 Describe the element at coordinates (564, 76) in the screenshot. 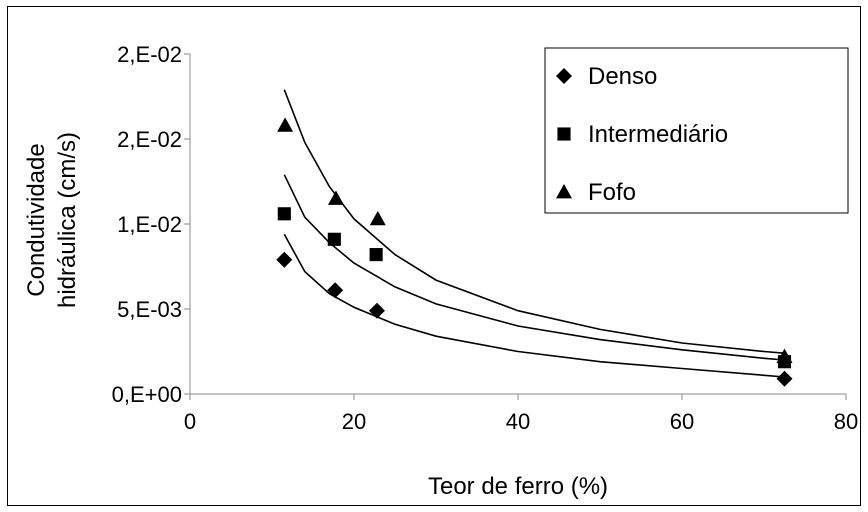

I see `legend-marker-diamond` at that location.